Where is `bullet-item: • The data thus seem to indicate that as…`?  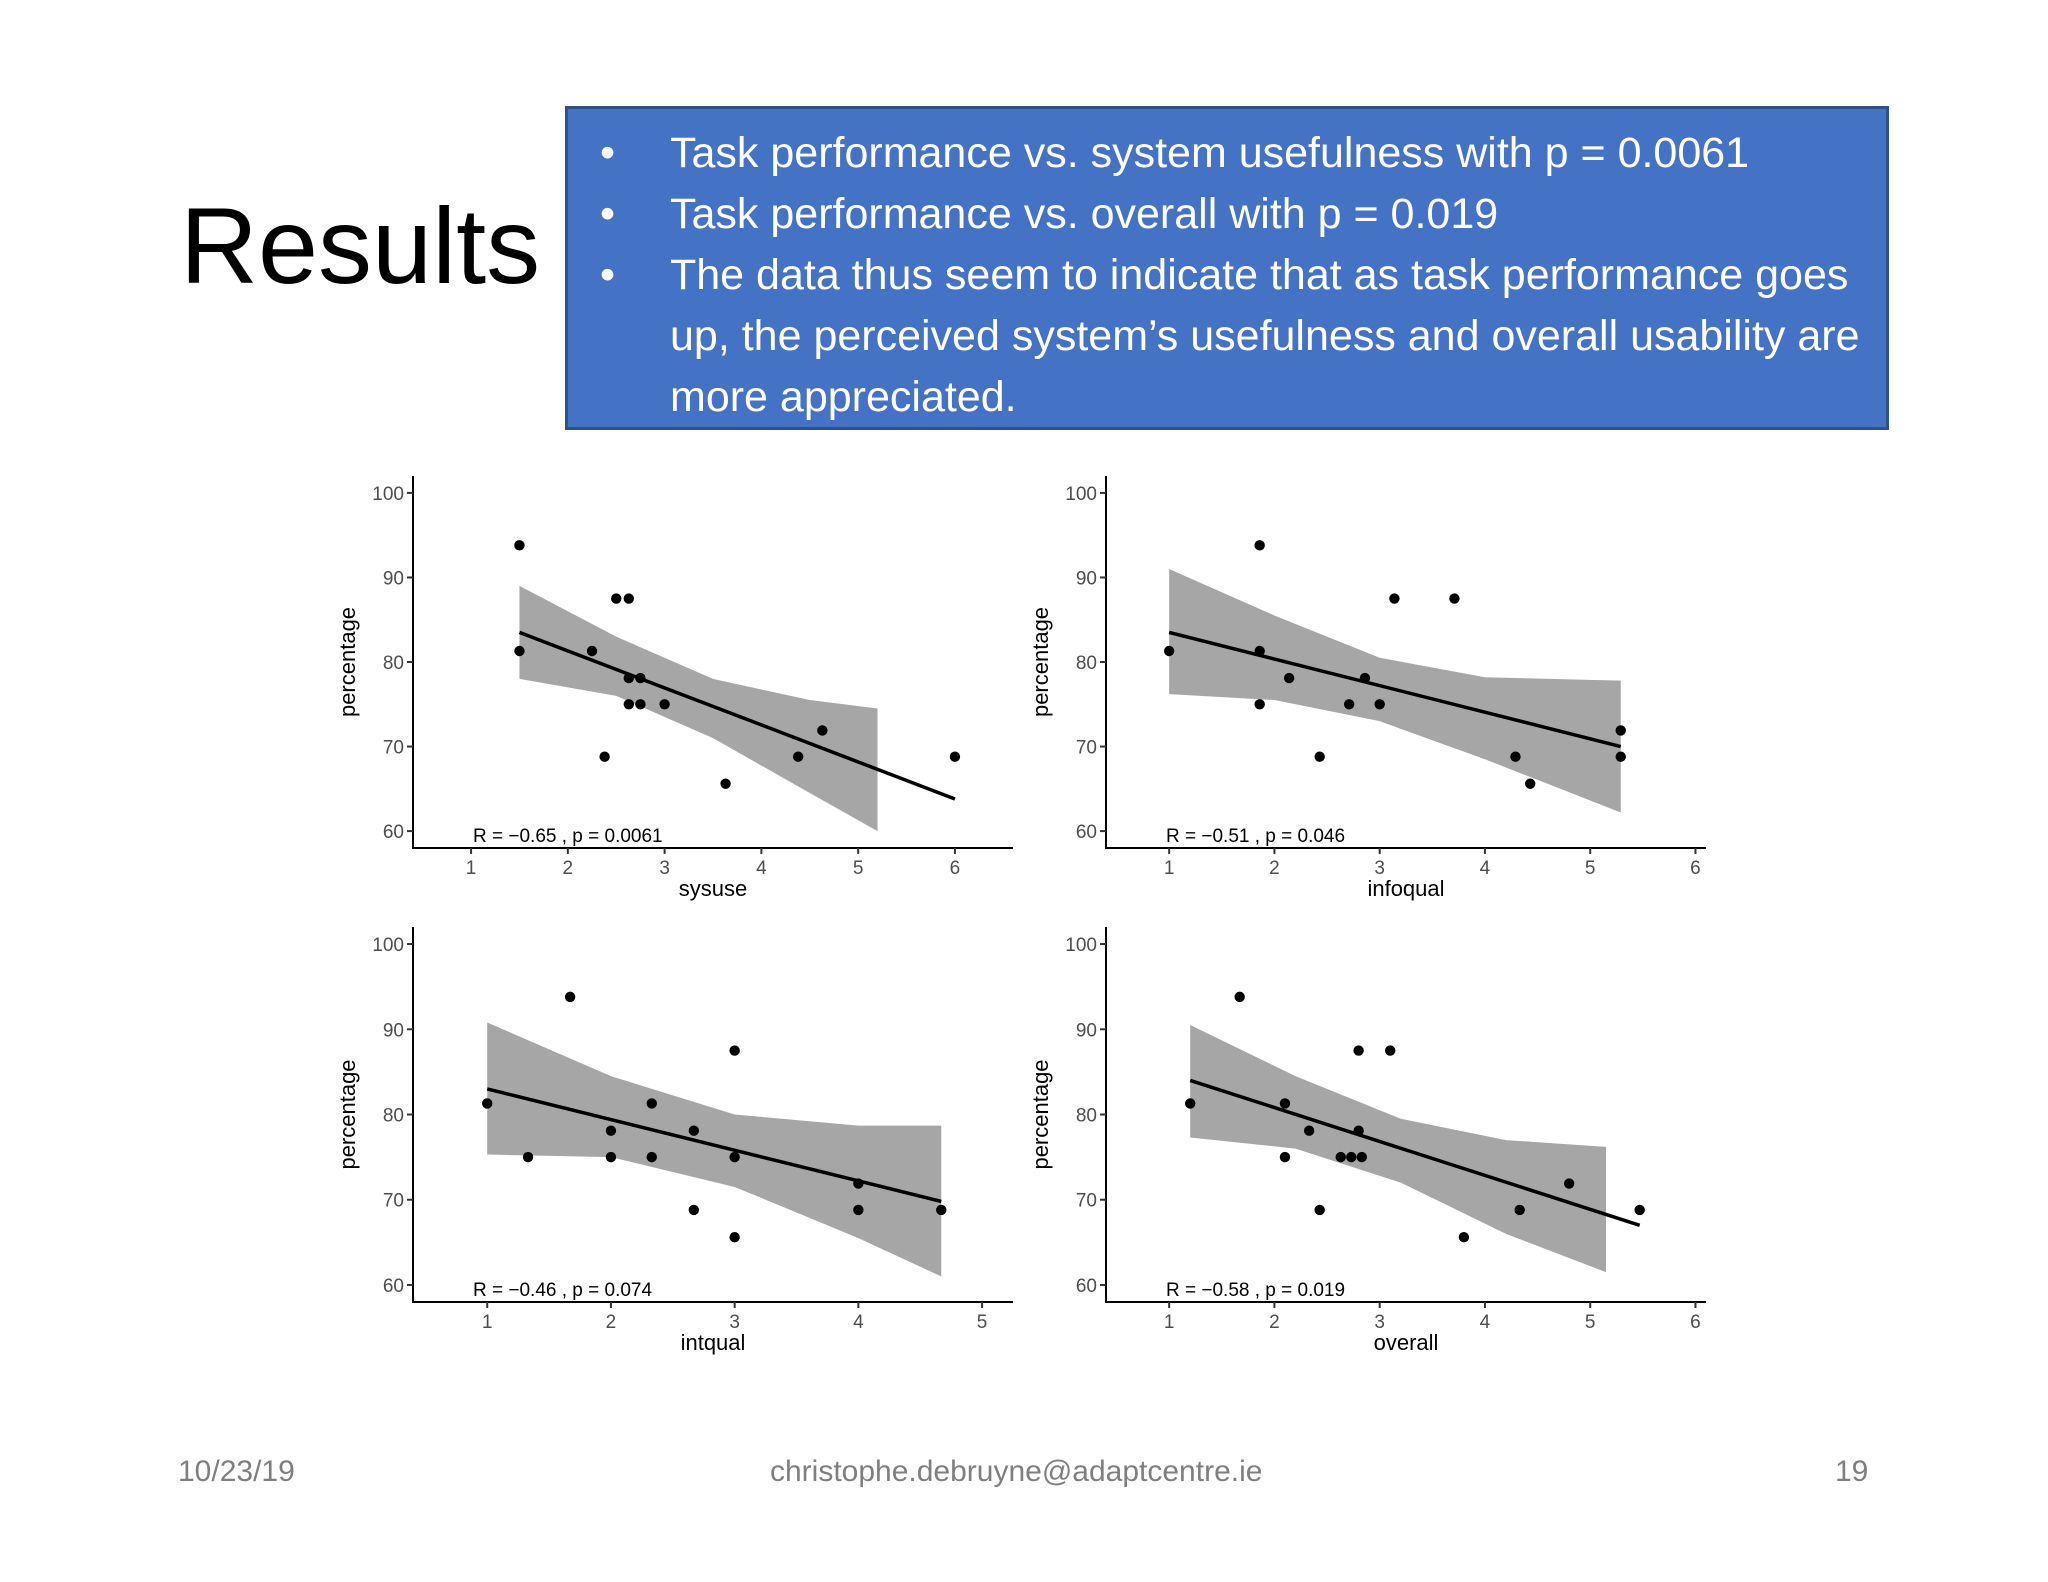
bullet-item: • The data thus seem to indicate that as… is located at coordinates (1227, 336).